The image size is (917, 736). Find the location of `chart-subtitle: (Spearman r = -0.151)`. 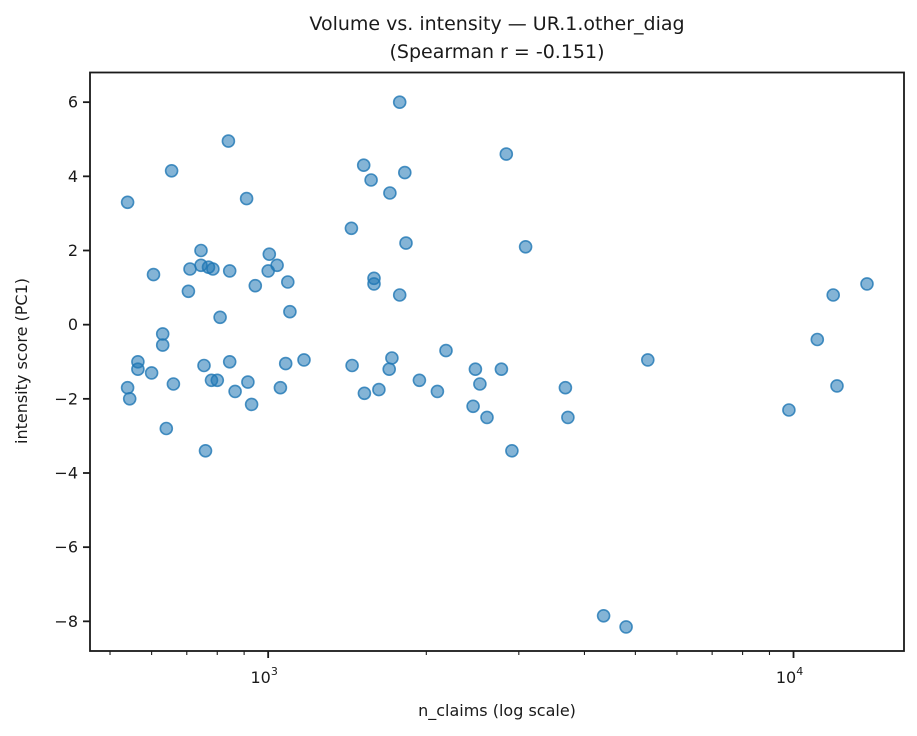

chart-subtitle: (Spearman r = -0.151) is located at coordinates (496, 52).